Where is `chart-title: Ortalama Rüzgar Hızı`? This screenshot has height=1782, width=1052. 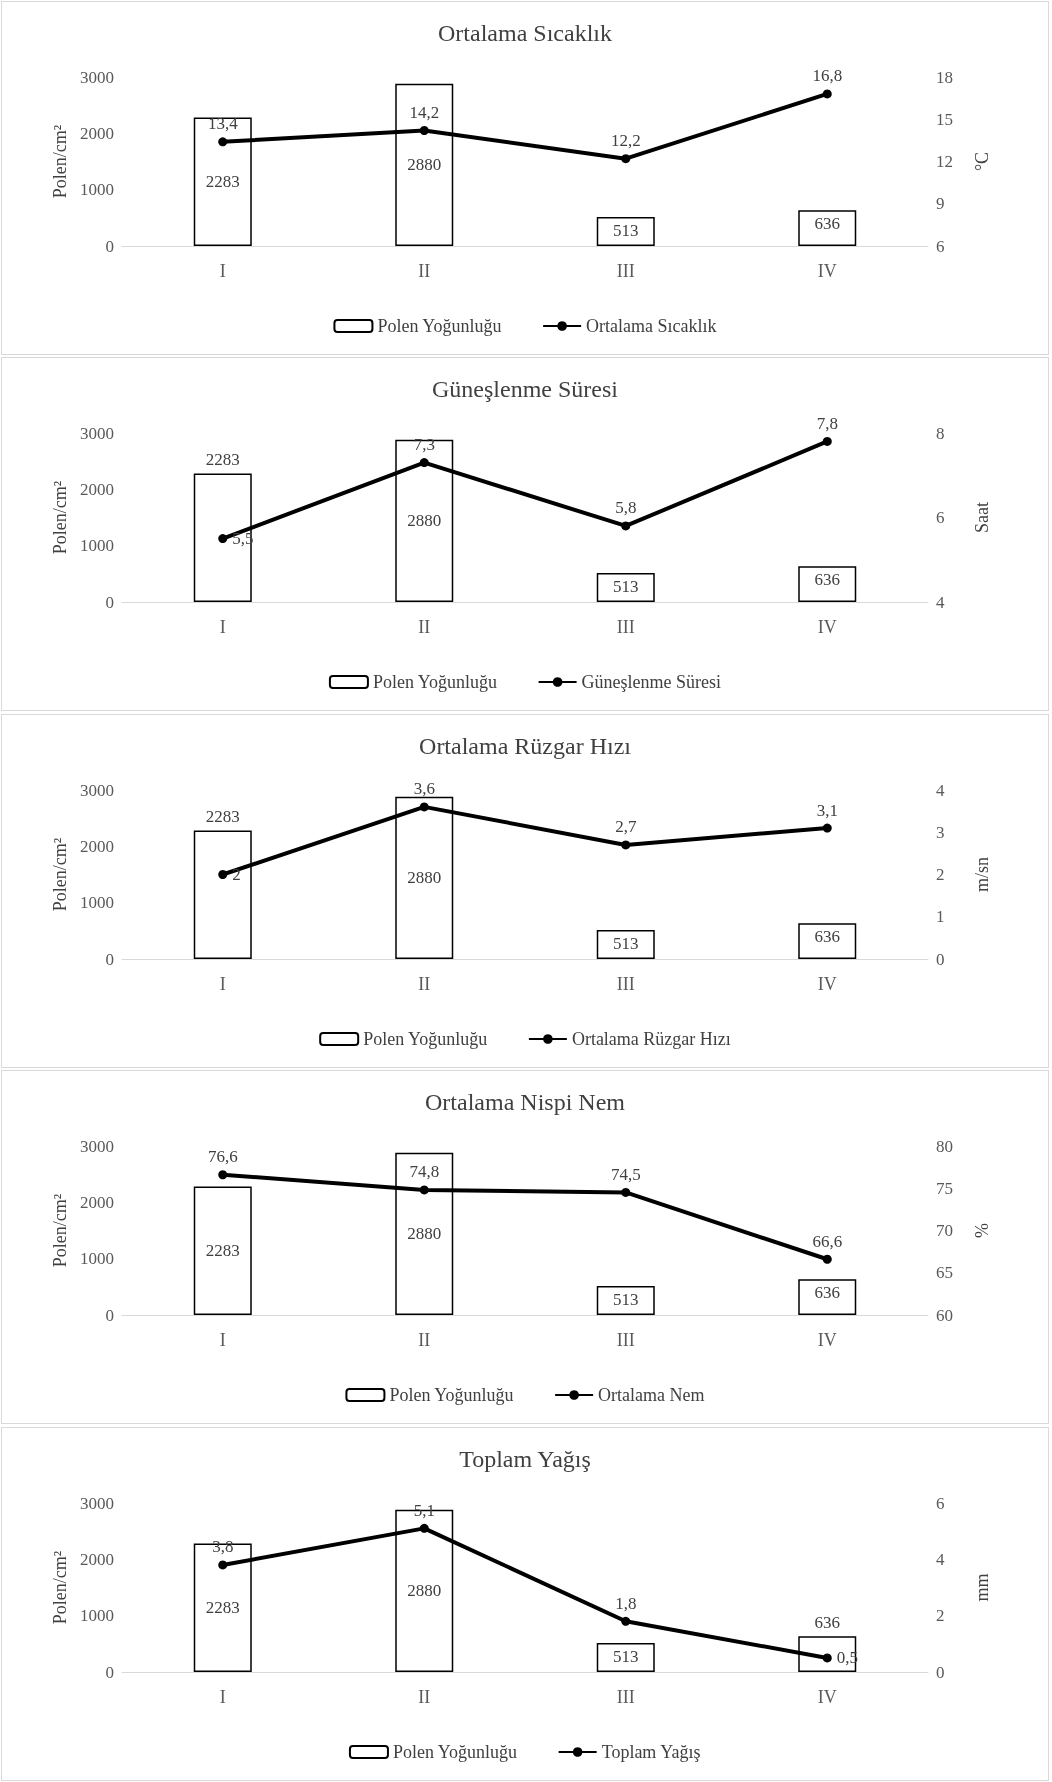 chart-title: Ortalama Rüzgar Hızı is located at coordinates (525, 745).